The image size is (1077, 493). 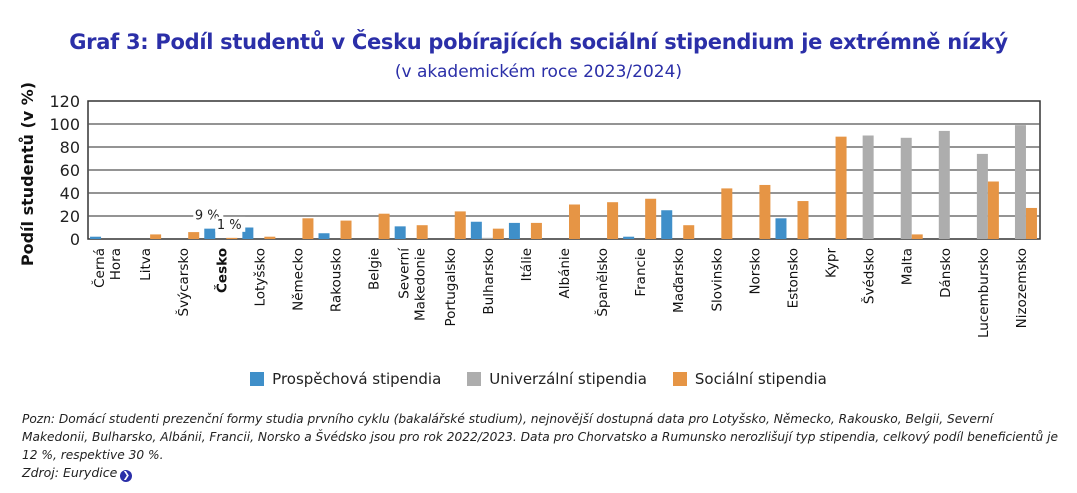 What do you see at coordinates (602, 282) in the screenshot?
I see `x-tick-label: Španělsko` at bounding box center [602, 282].